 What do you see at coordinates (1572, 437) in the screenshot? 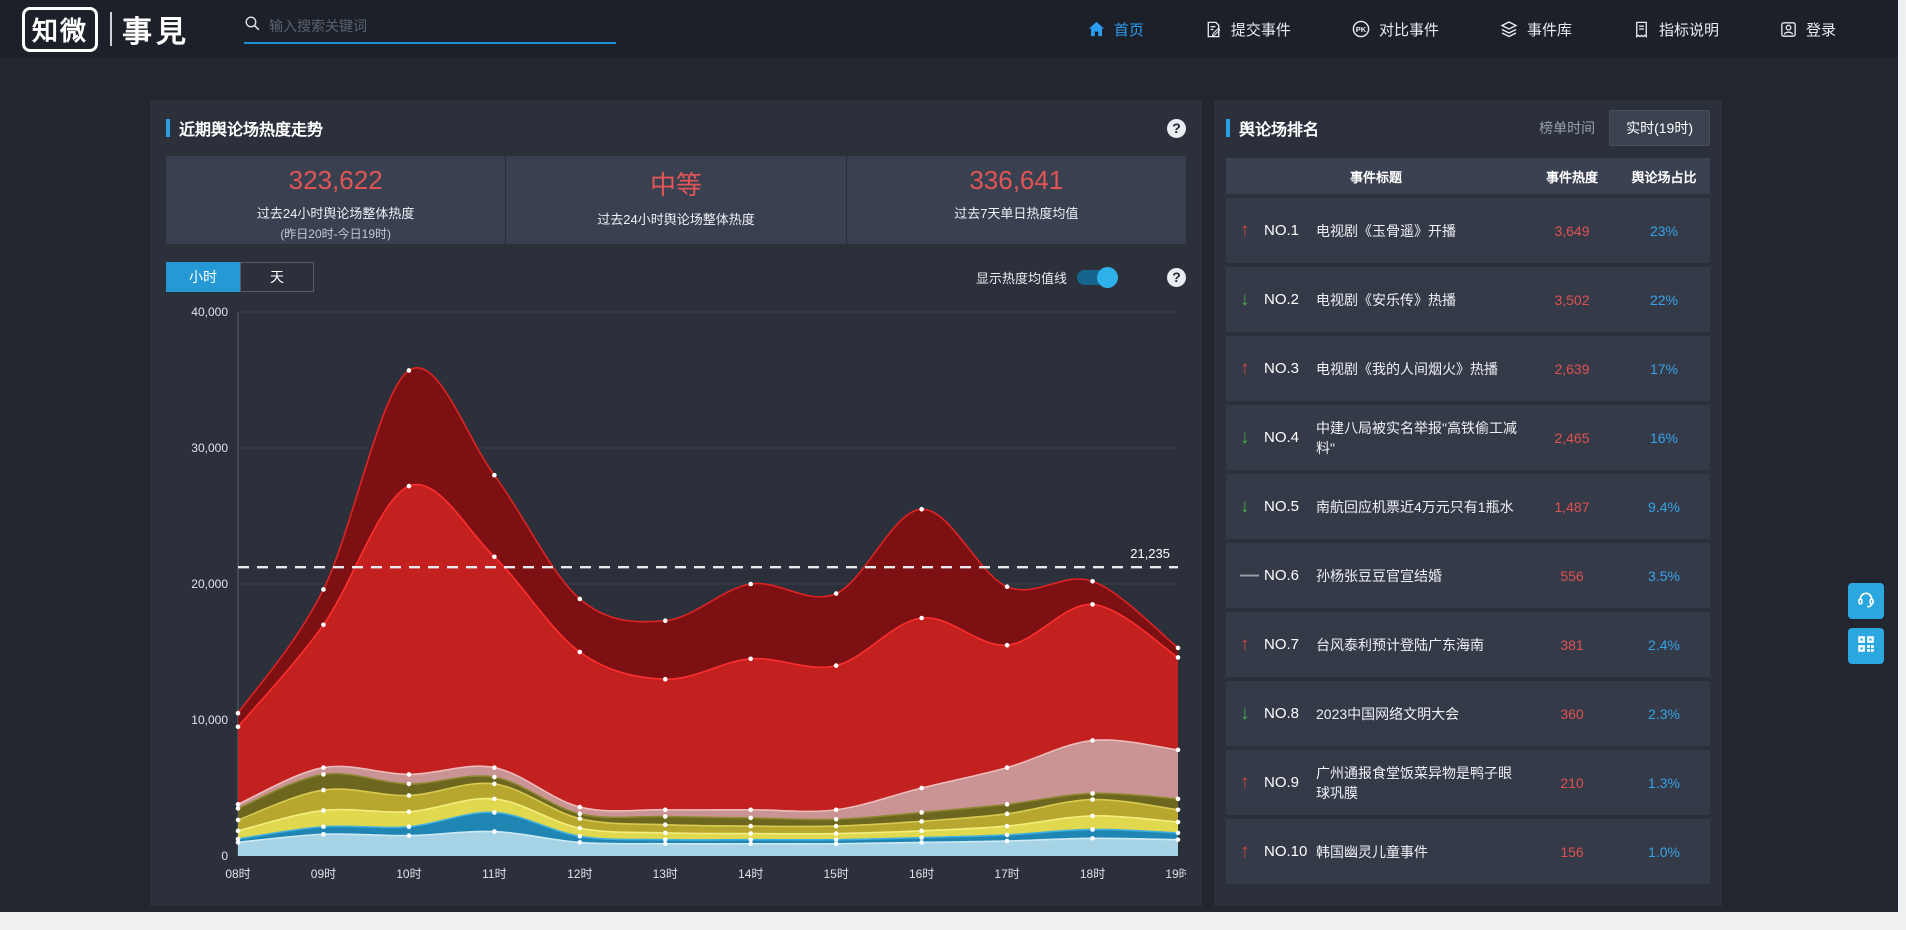
I see `event-heat: 2,465` at bounding box center [1572, 437].